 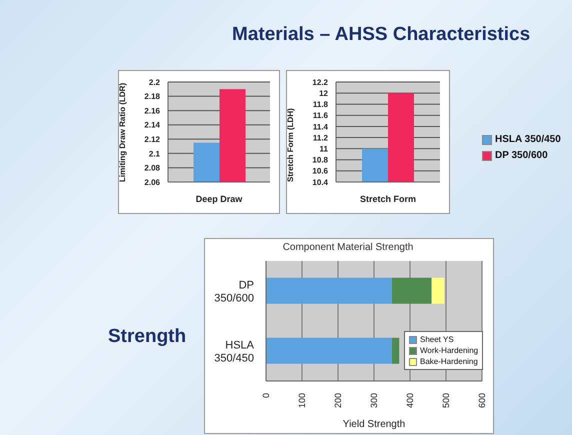 What do you see at coordinates (154, 153) in the screenshot?
I see `y-tick-label: 2.1` at bounding box center [154, 153].